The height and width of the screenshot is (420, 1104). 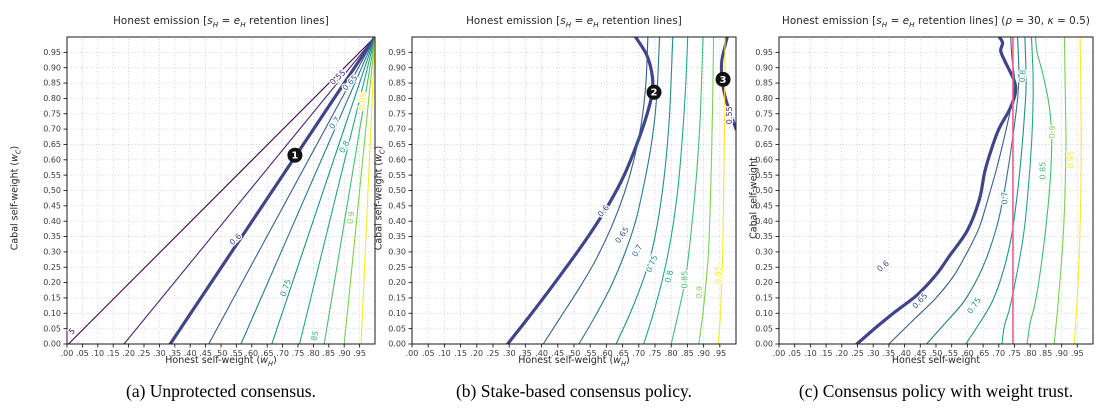 What do you see at coordinates (52, 267) in the screenshot?
I see `svg-text: 0.25` at bounding box center [52, 267].